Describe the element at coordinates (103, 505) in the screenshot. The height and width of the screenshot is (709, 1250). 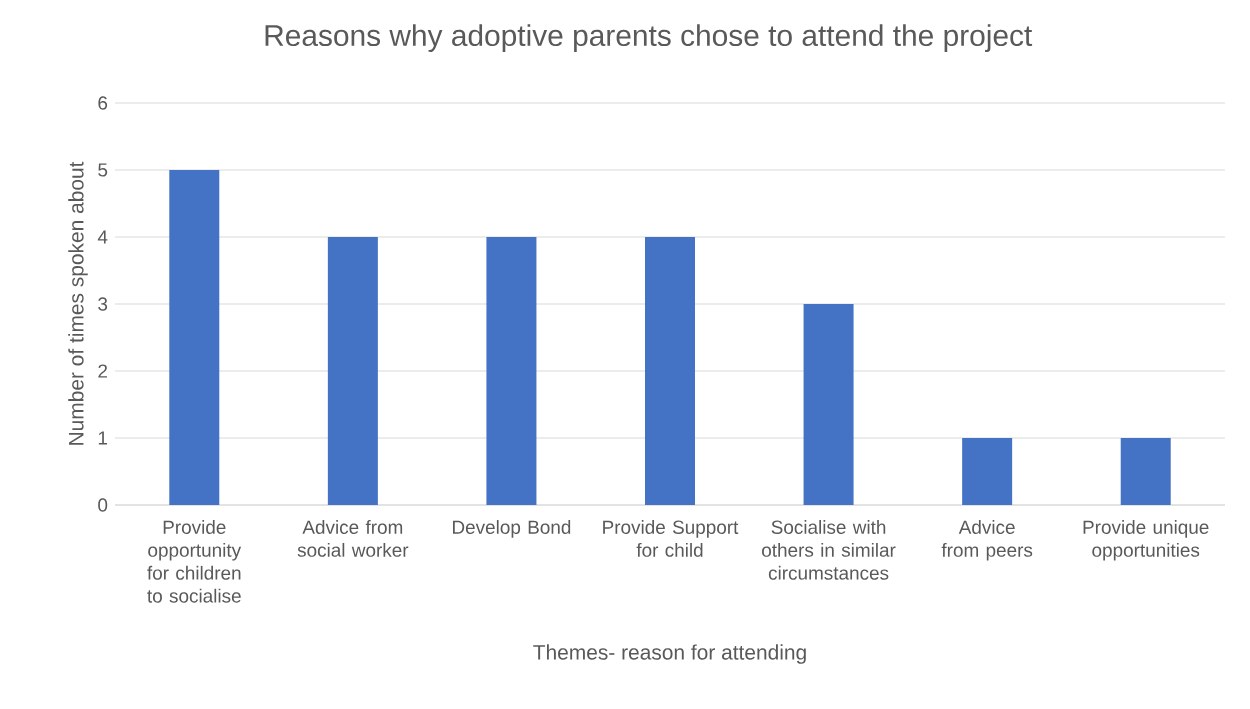
I see `y-tick-label: 0` at that location.